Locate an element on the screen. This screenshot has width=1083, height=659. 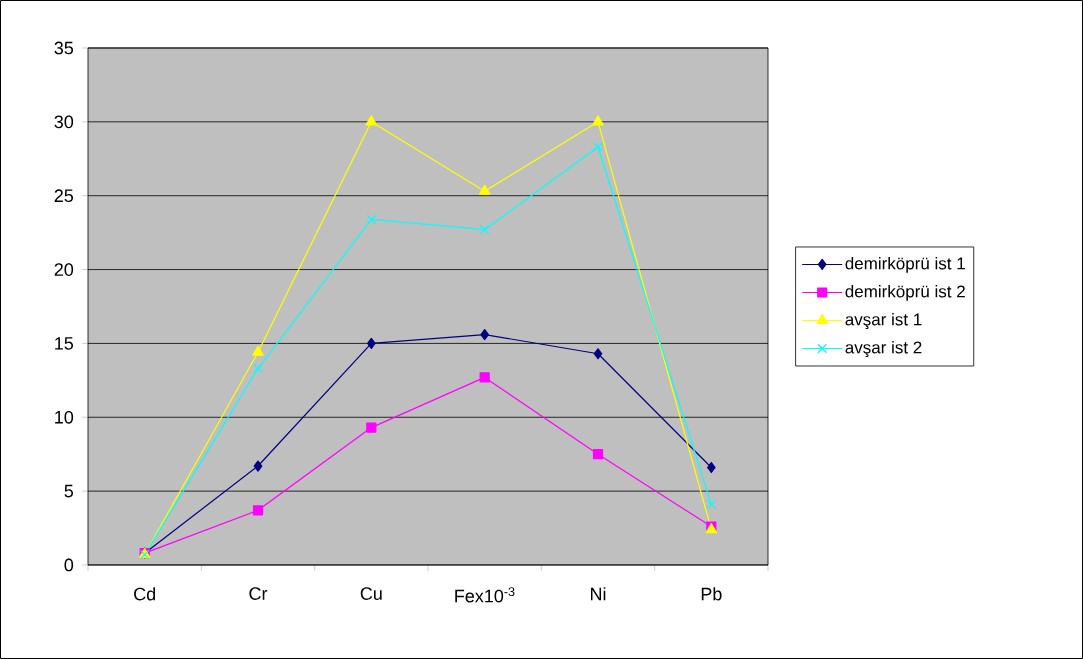
x-tick-label: Cd is located at coordinates (145, 594).